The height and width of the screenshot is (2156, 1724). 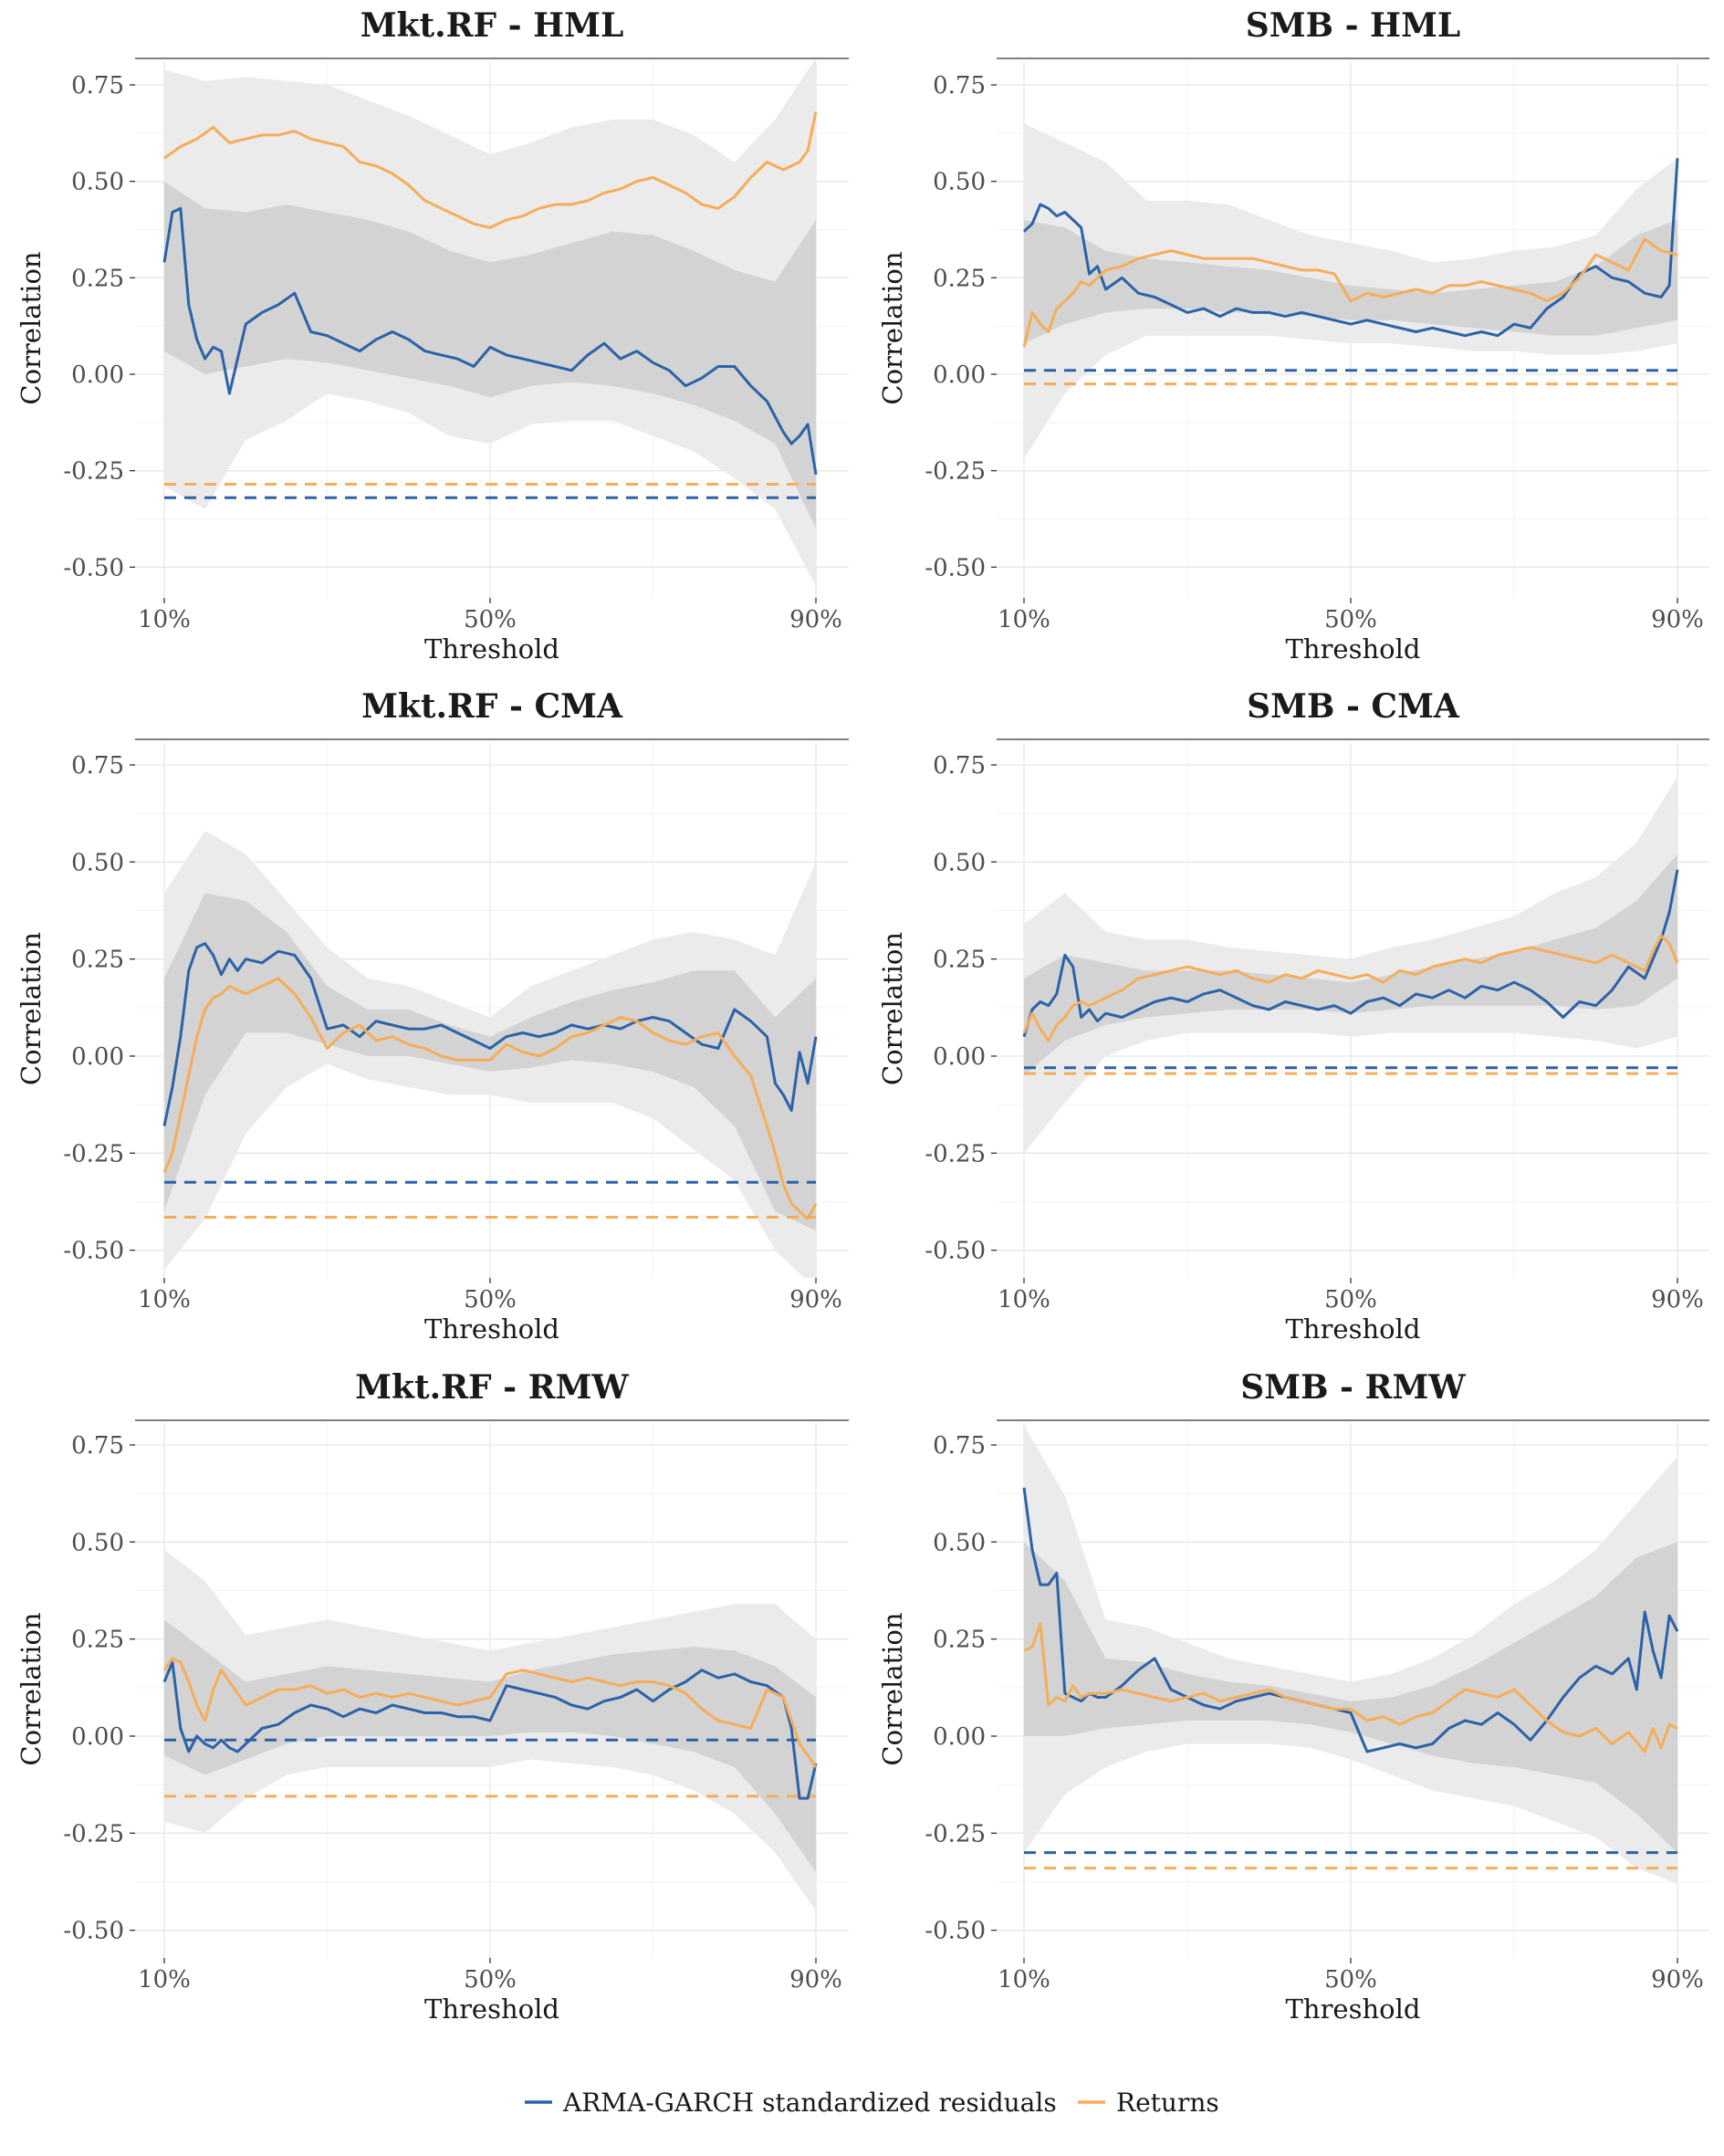 What do you see at coordinates (492, 706) in the screenshot?
I see `panel-title: Mkt.RF - CMA` at bounding box center [492, 706].